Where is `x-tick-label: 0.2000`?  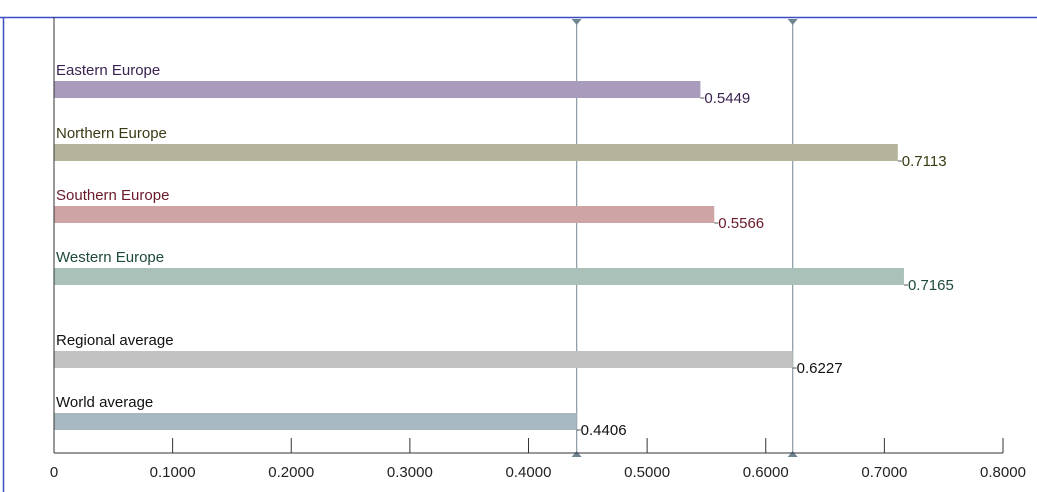 x-tick-label: 0.2000 is located at coordinates (291, 472).